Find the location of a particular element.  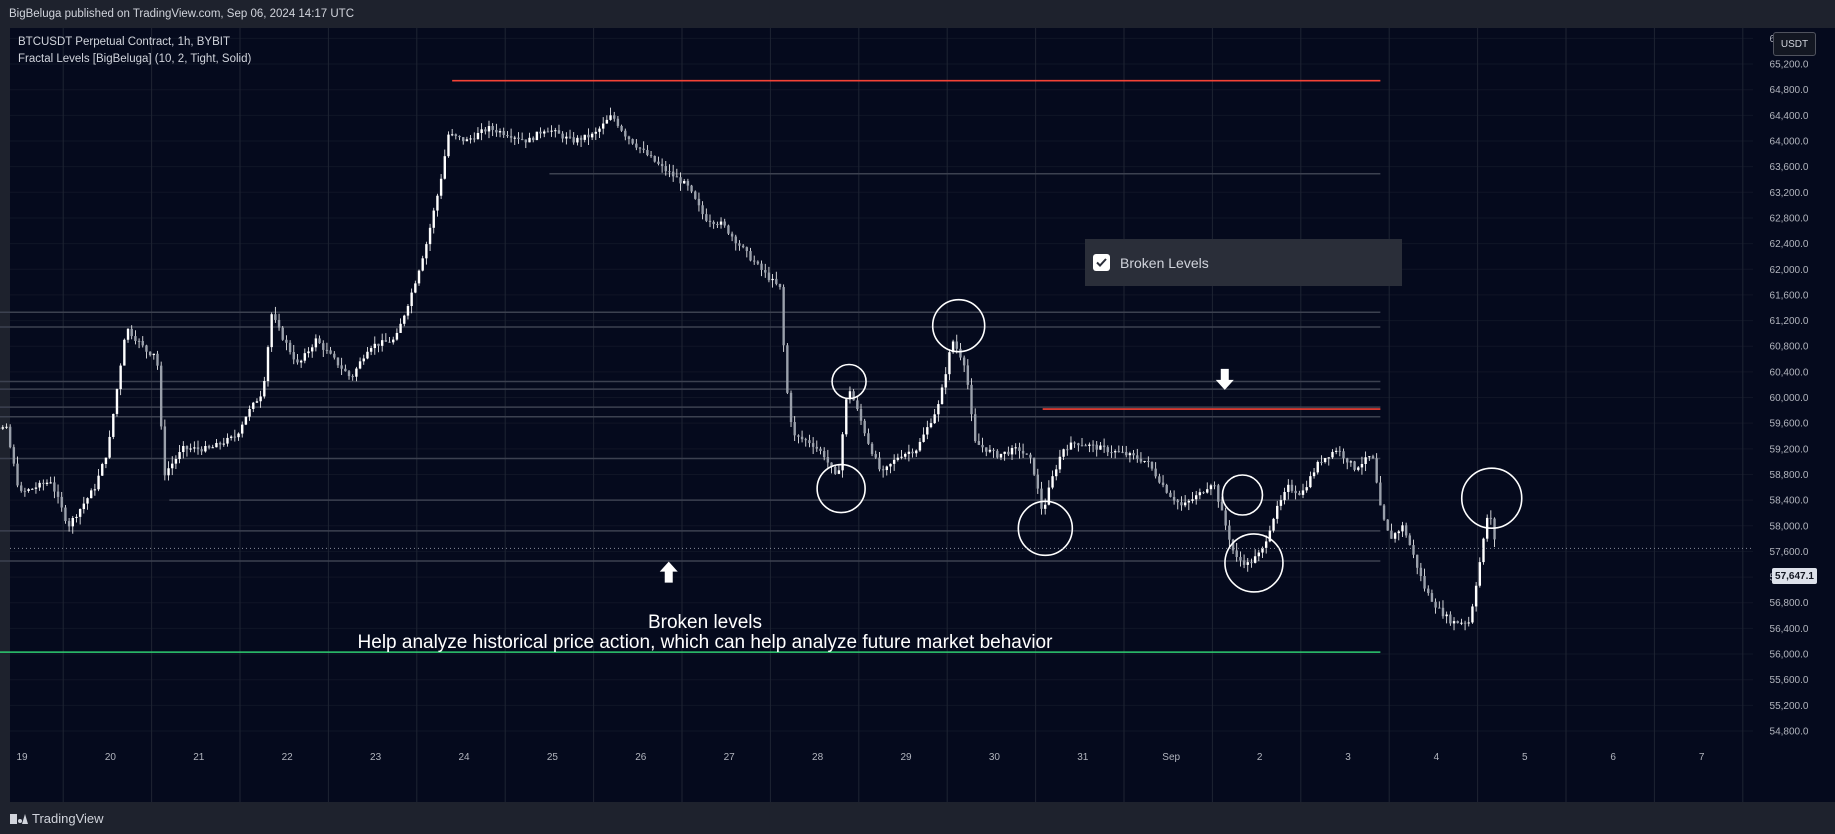

y-tick-label: 55,200.0 is located at coordinates (1789, 706).